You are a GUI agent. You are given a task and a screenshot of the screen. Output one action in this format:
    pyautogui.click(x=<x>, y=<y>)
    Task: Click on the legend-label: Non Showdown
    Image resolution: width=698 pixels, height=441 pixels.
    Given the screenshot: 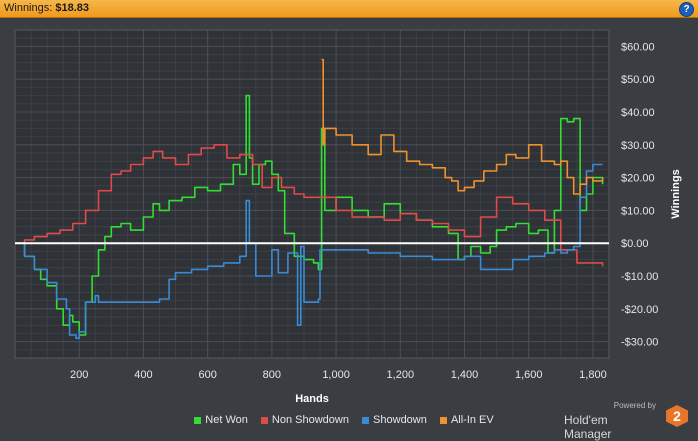 What is the action you would take?
    pyautogui.click(x=310, y=420)
    